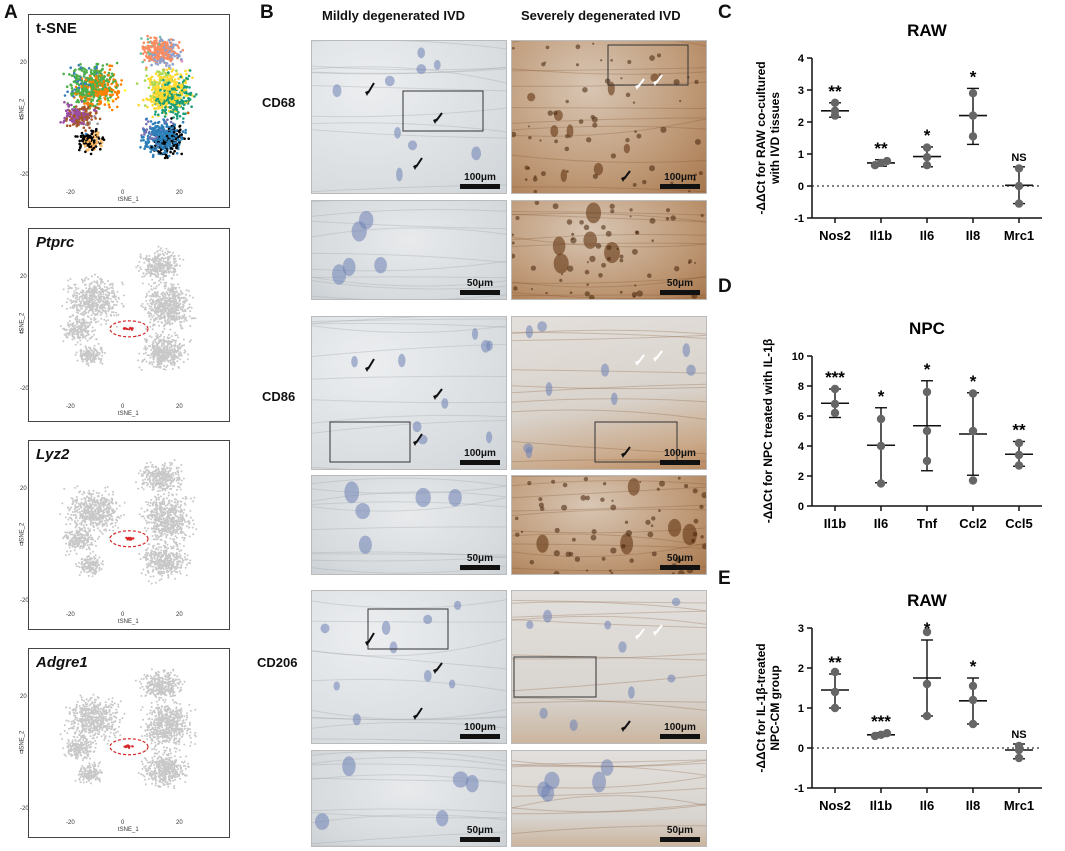 The width and height of the screenshot is (1065, 851). What do you see at coordinates (129, 111) in the screenshot?
I see `tsne-plot` at bounding box center [129, 111].